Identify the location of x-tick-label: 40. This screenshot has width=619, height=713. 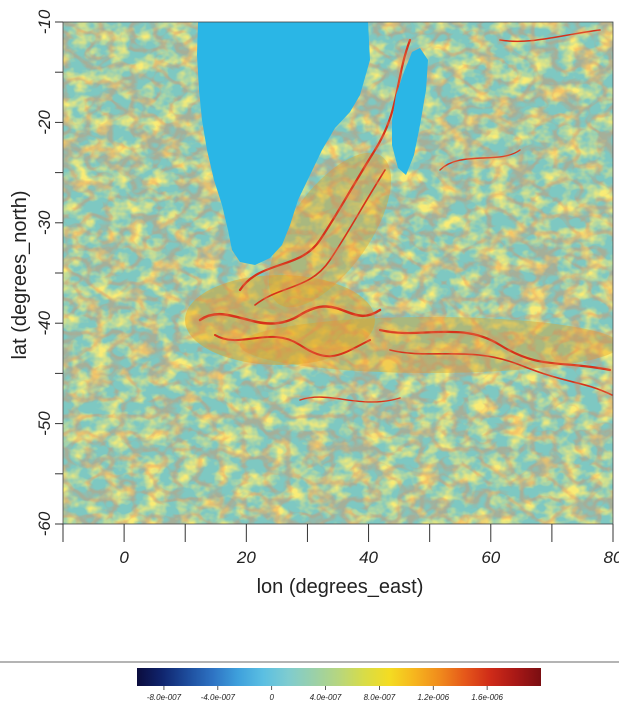
(368, 557).